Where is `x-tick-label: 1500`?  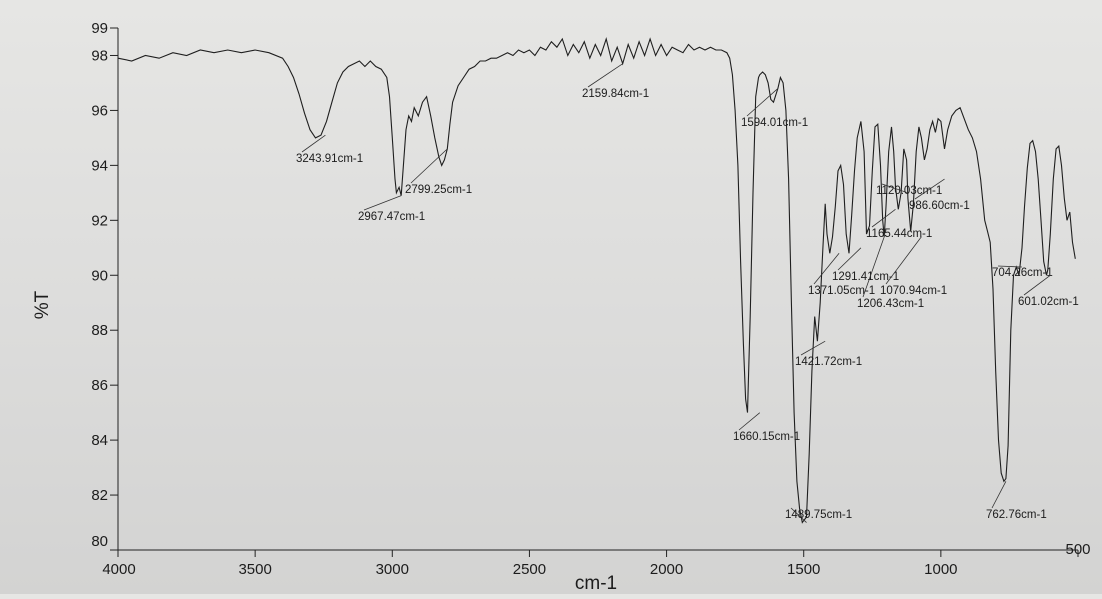
x-tick-label: 1500 is located at coordinates (803, 569).